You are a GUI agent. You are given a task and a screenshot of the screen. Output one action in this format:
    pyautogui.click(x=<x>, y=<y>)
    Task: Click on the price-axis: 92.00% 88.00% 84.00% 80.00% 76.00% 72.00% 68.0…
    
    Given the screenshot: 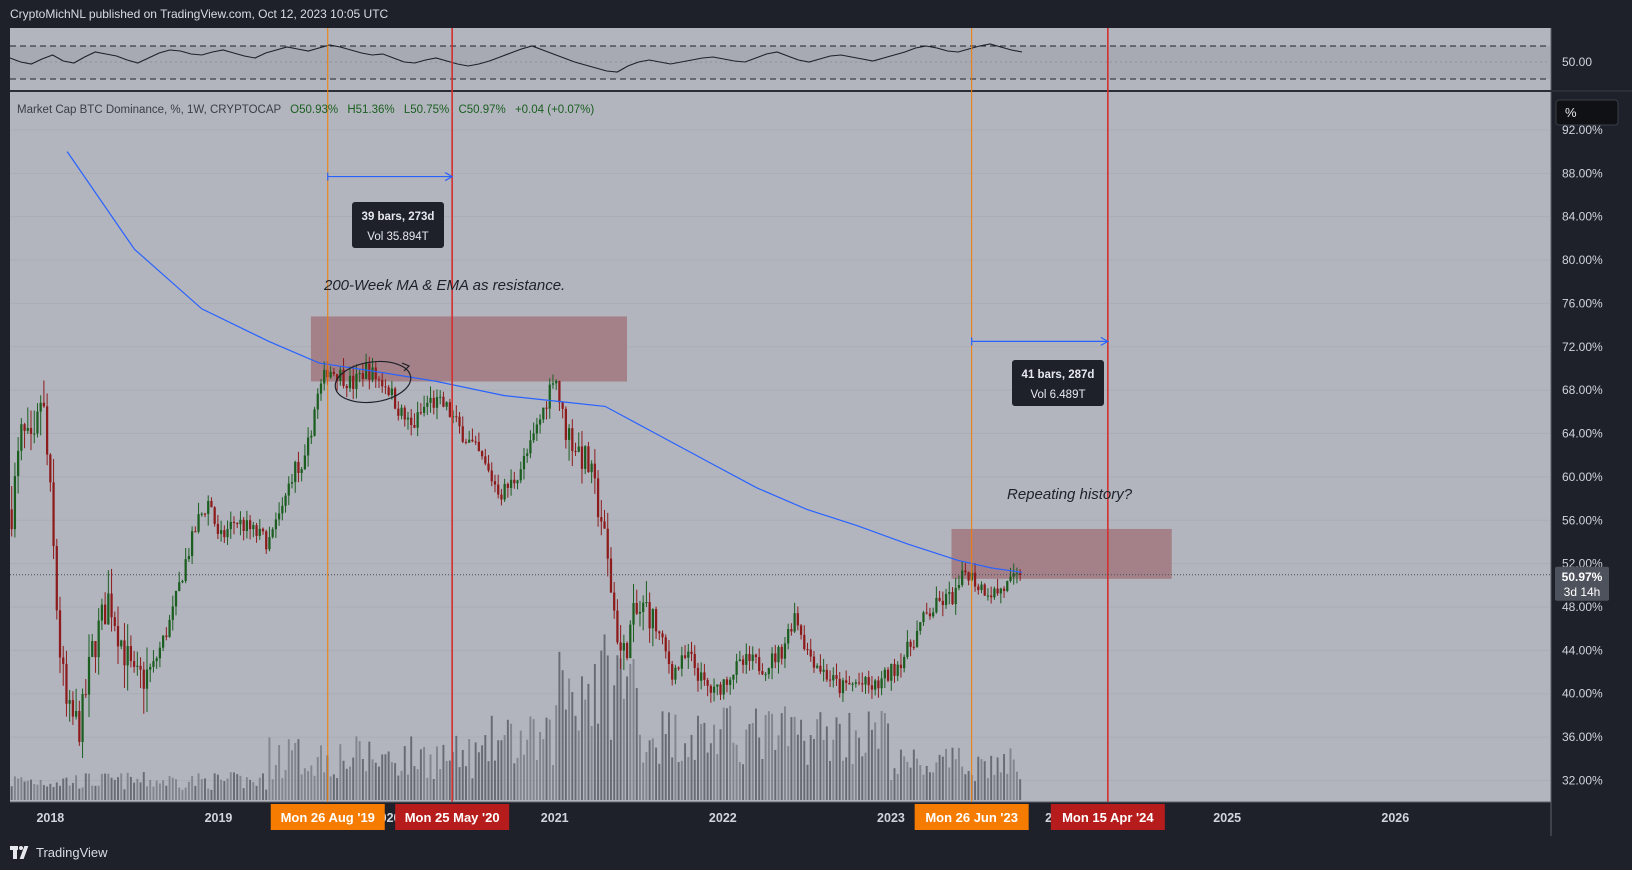 What is the action you would take?
    pyautogui.click(x=1582, y=455)
    